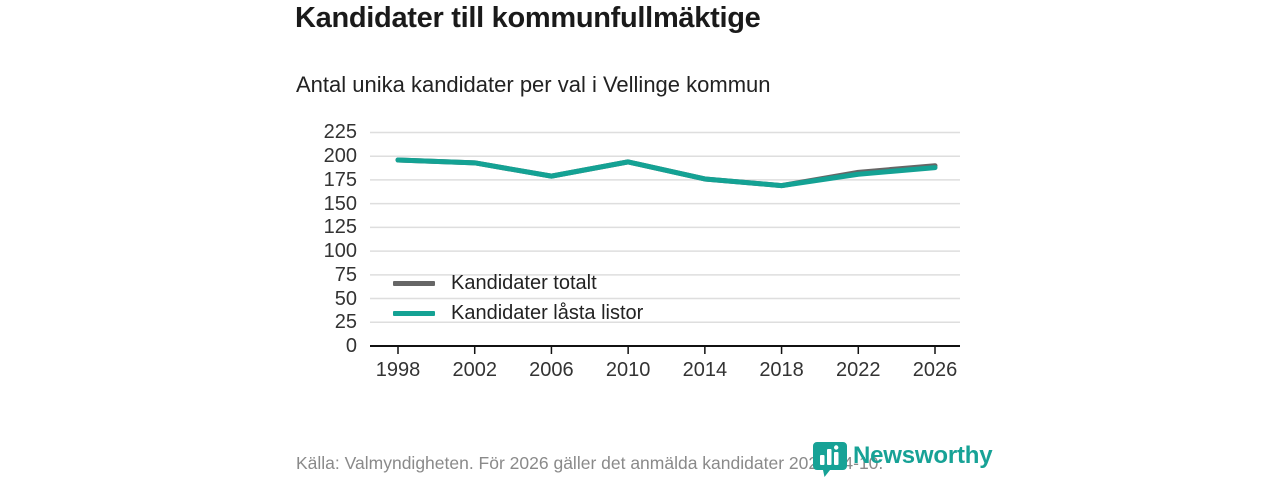 This screenshot has height=480, width=1280. Describe the element at coordinates (351, 346) in the screenshot. I see `y-tick-label-0: 0` at that location.